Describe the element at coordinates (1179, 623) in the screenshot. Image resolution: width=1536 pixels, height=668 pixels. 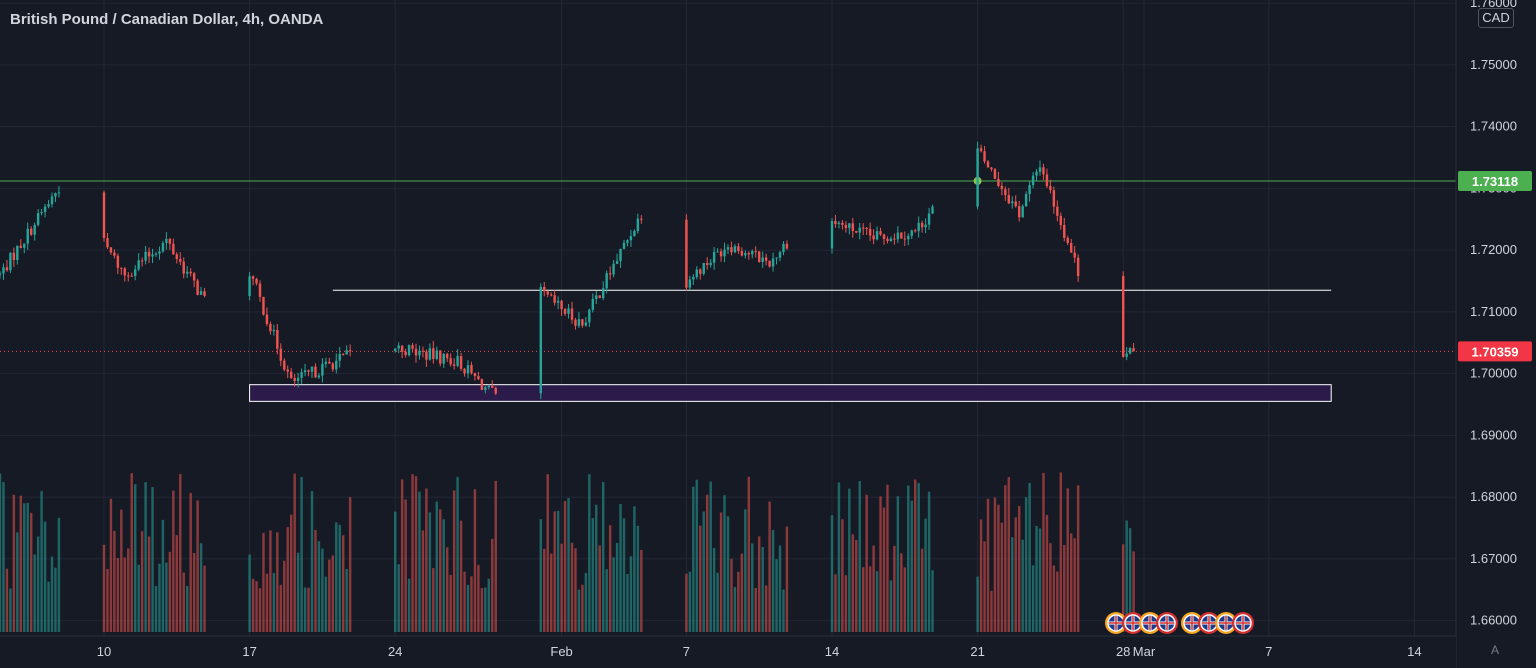
I see `event-flags` at that location.